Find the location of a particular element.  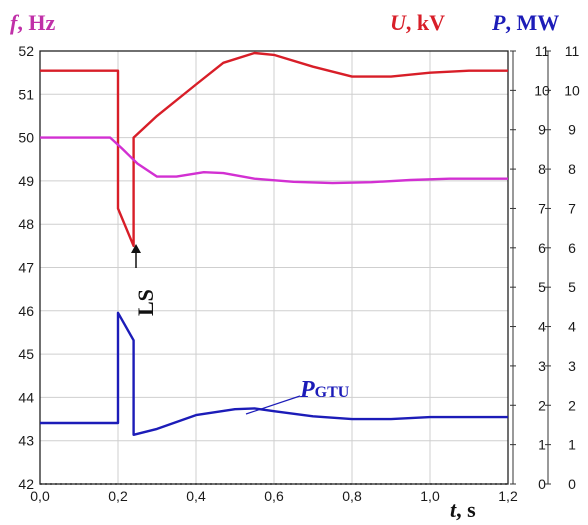

p-axis-title: P, MW is located at coordinates (525, 22).